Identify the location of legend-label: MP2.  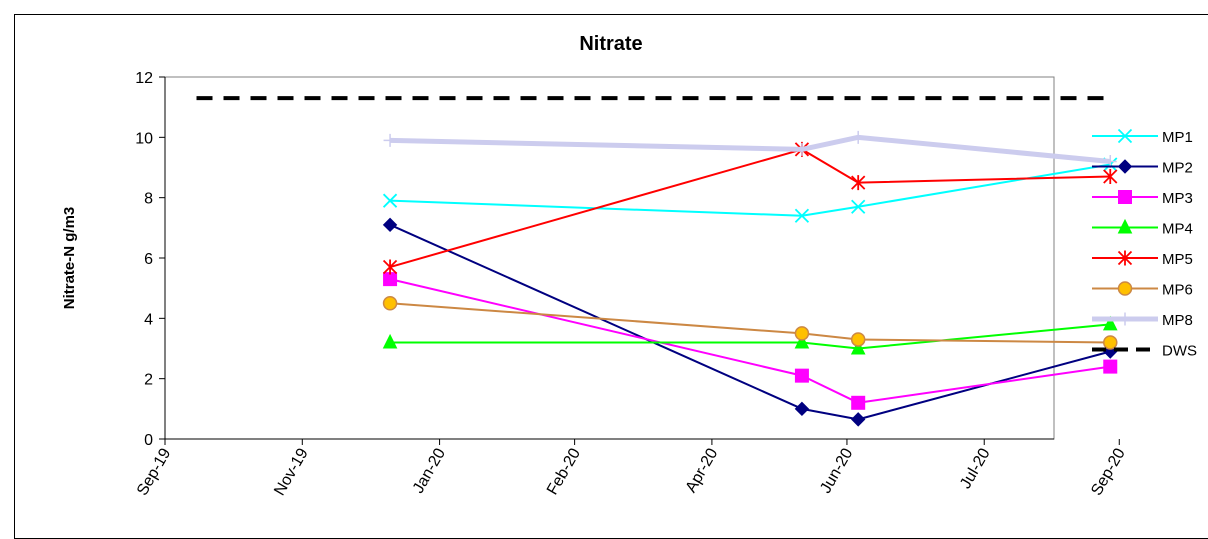
(1177, 168).